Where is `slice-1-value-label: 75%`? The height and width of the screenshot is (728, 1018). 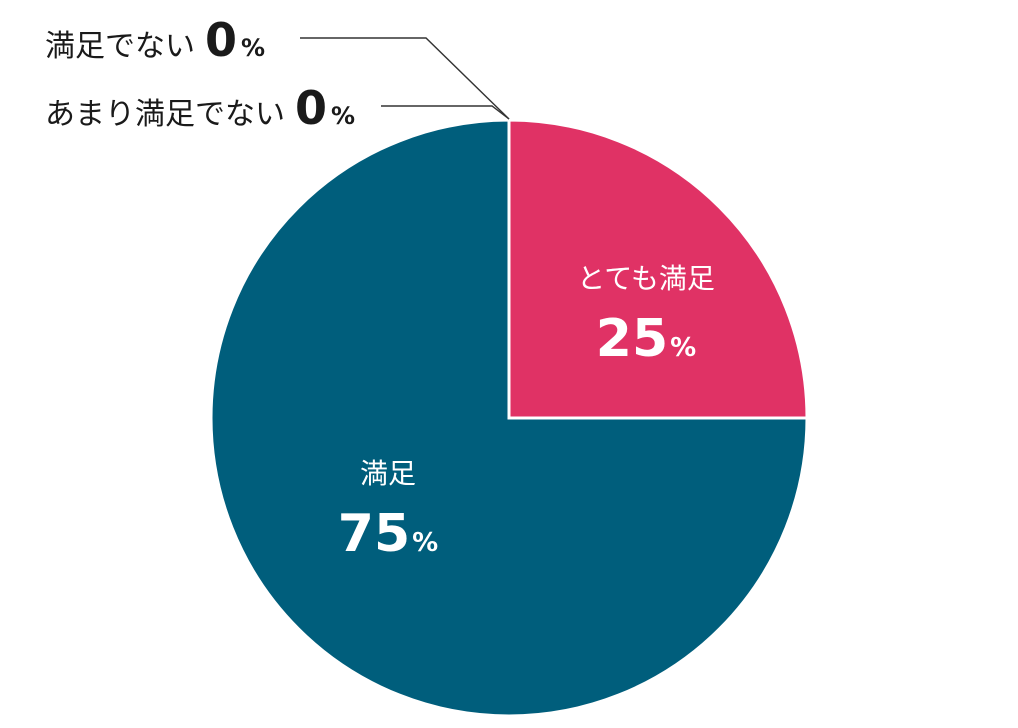 slice-1-value-label: 75% is located at coordinates (388, 534).